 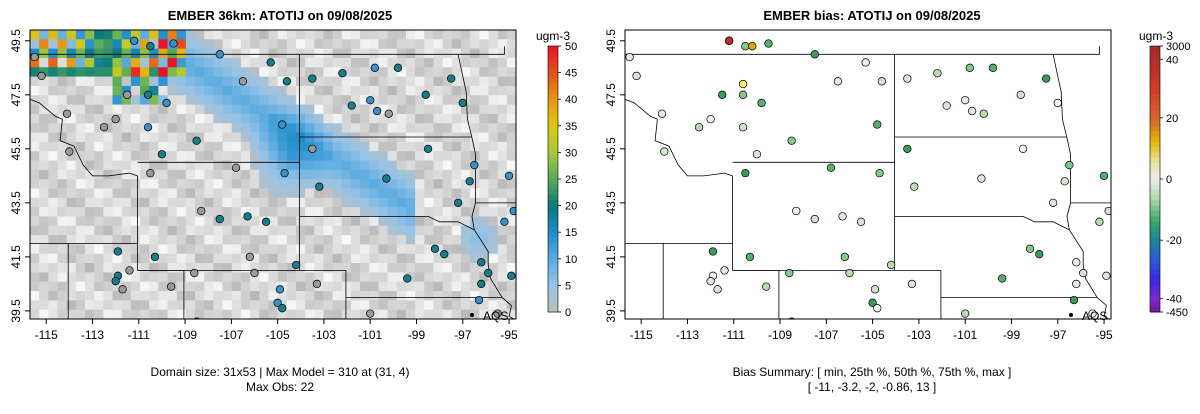 I want to click on obs-point, so click(x=284, y=173).